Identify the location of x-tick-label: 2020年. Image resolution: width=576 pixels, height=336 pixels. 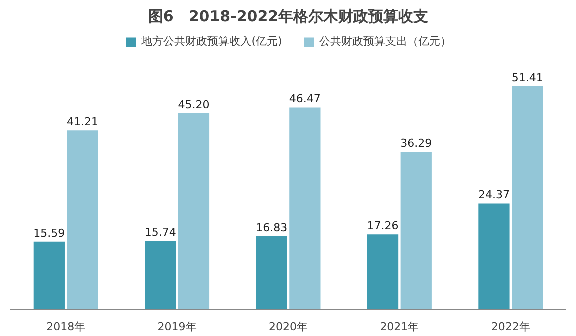
(288, 327).